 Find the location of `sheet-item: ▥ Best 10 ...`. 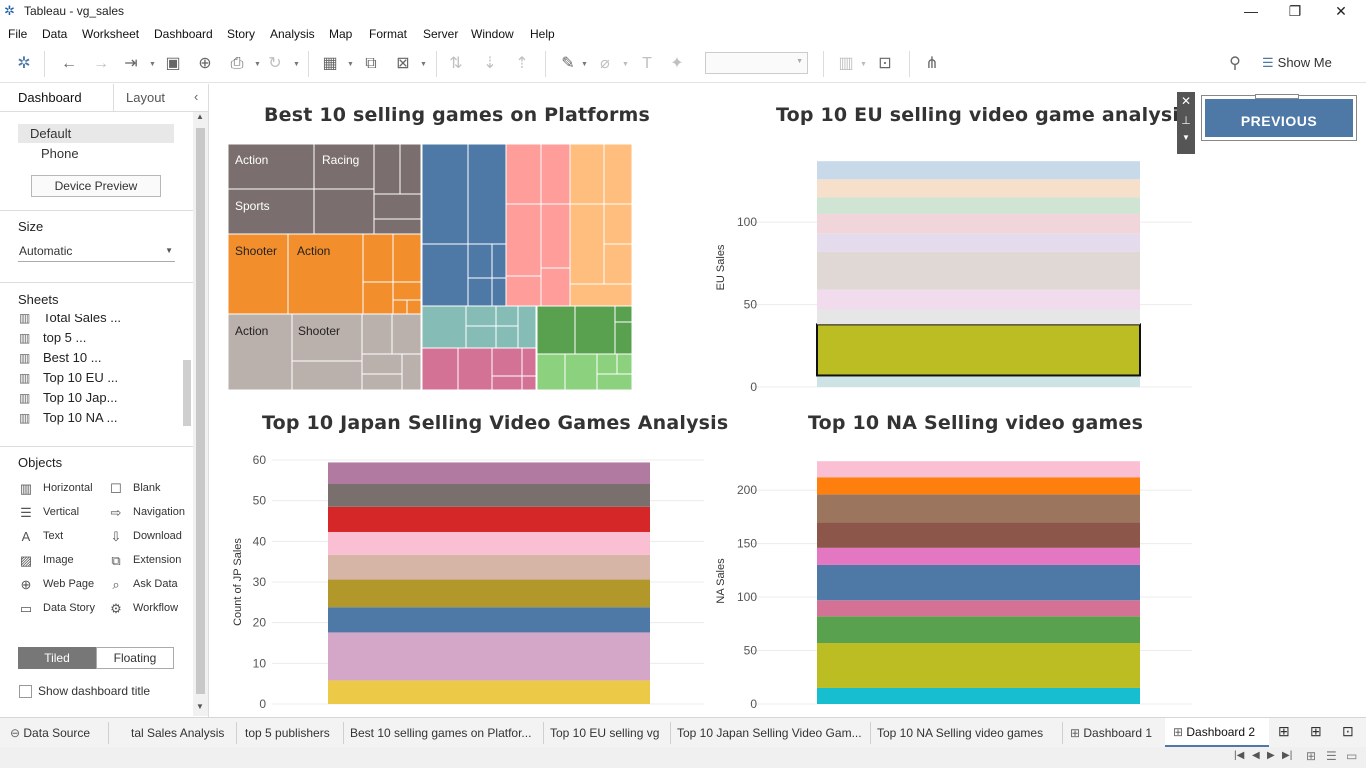

sheet-item: ▥ Best 10 ... is located at coordinates (60, 357).